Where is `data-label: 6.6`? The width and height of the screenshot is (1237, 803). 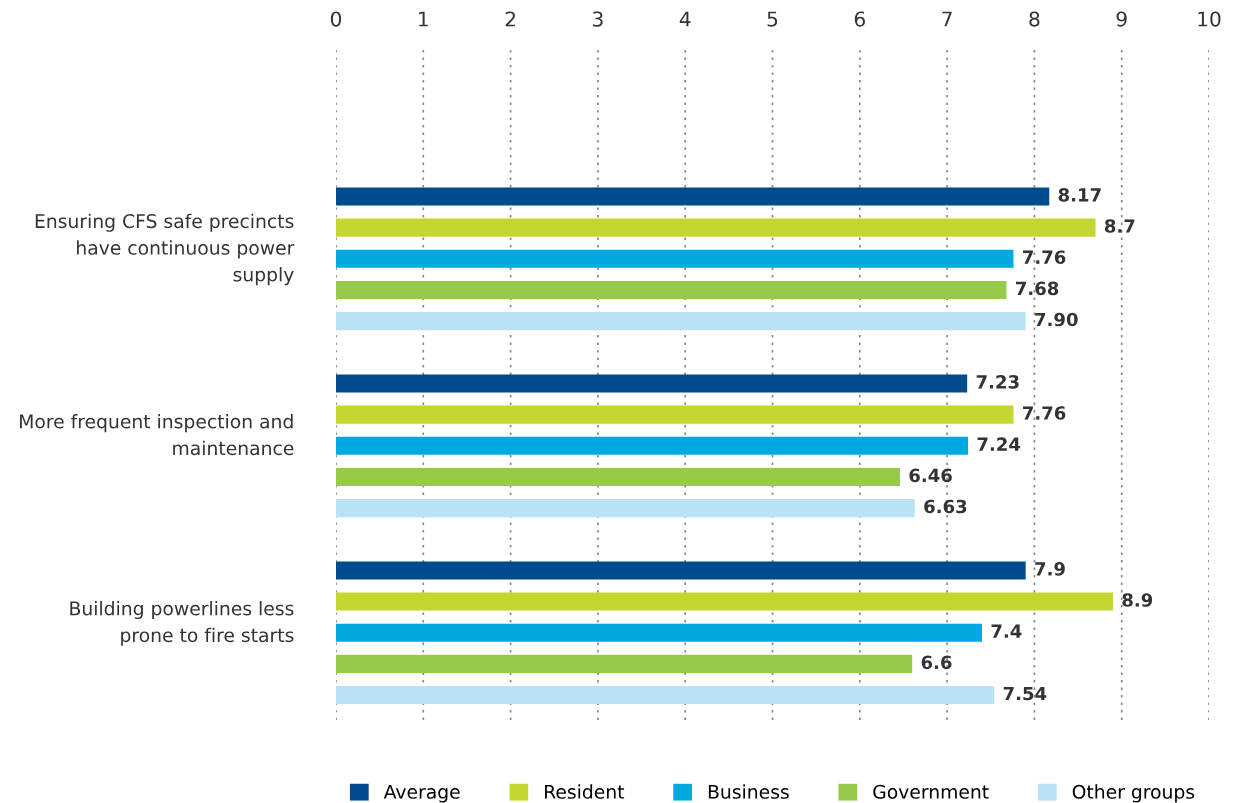
data-label: 6.6 is located at coordinates (936, 662).